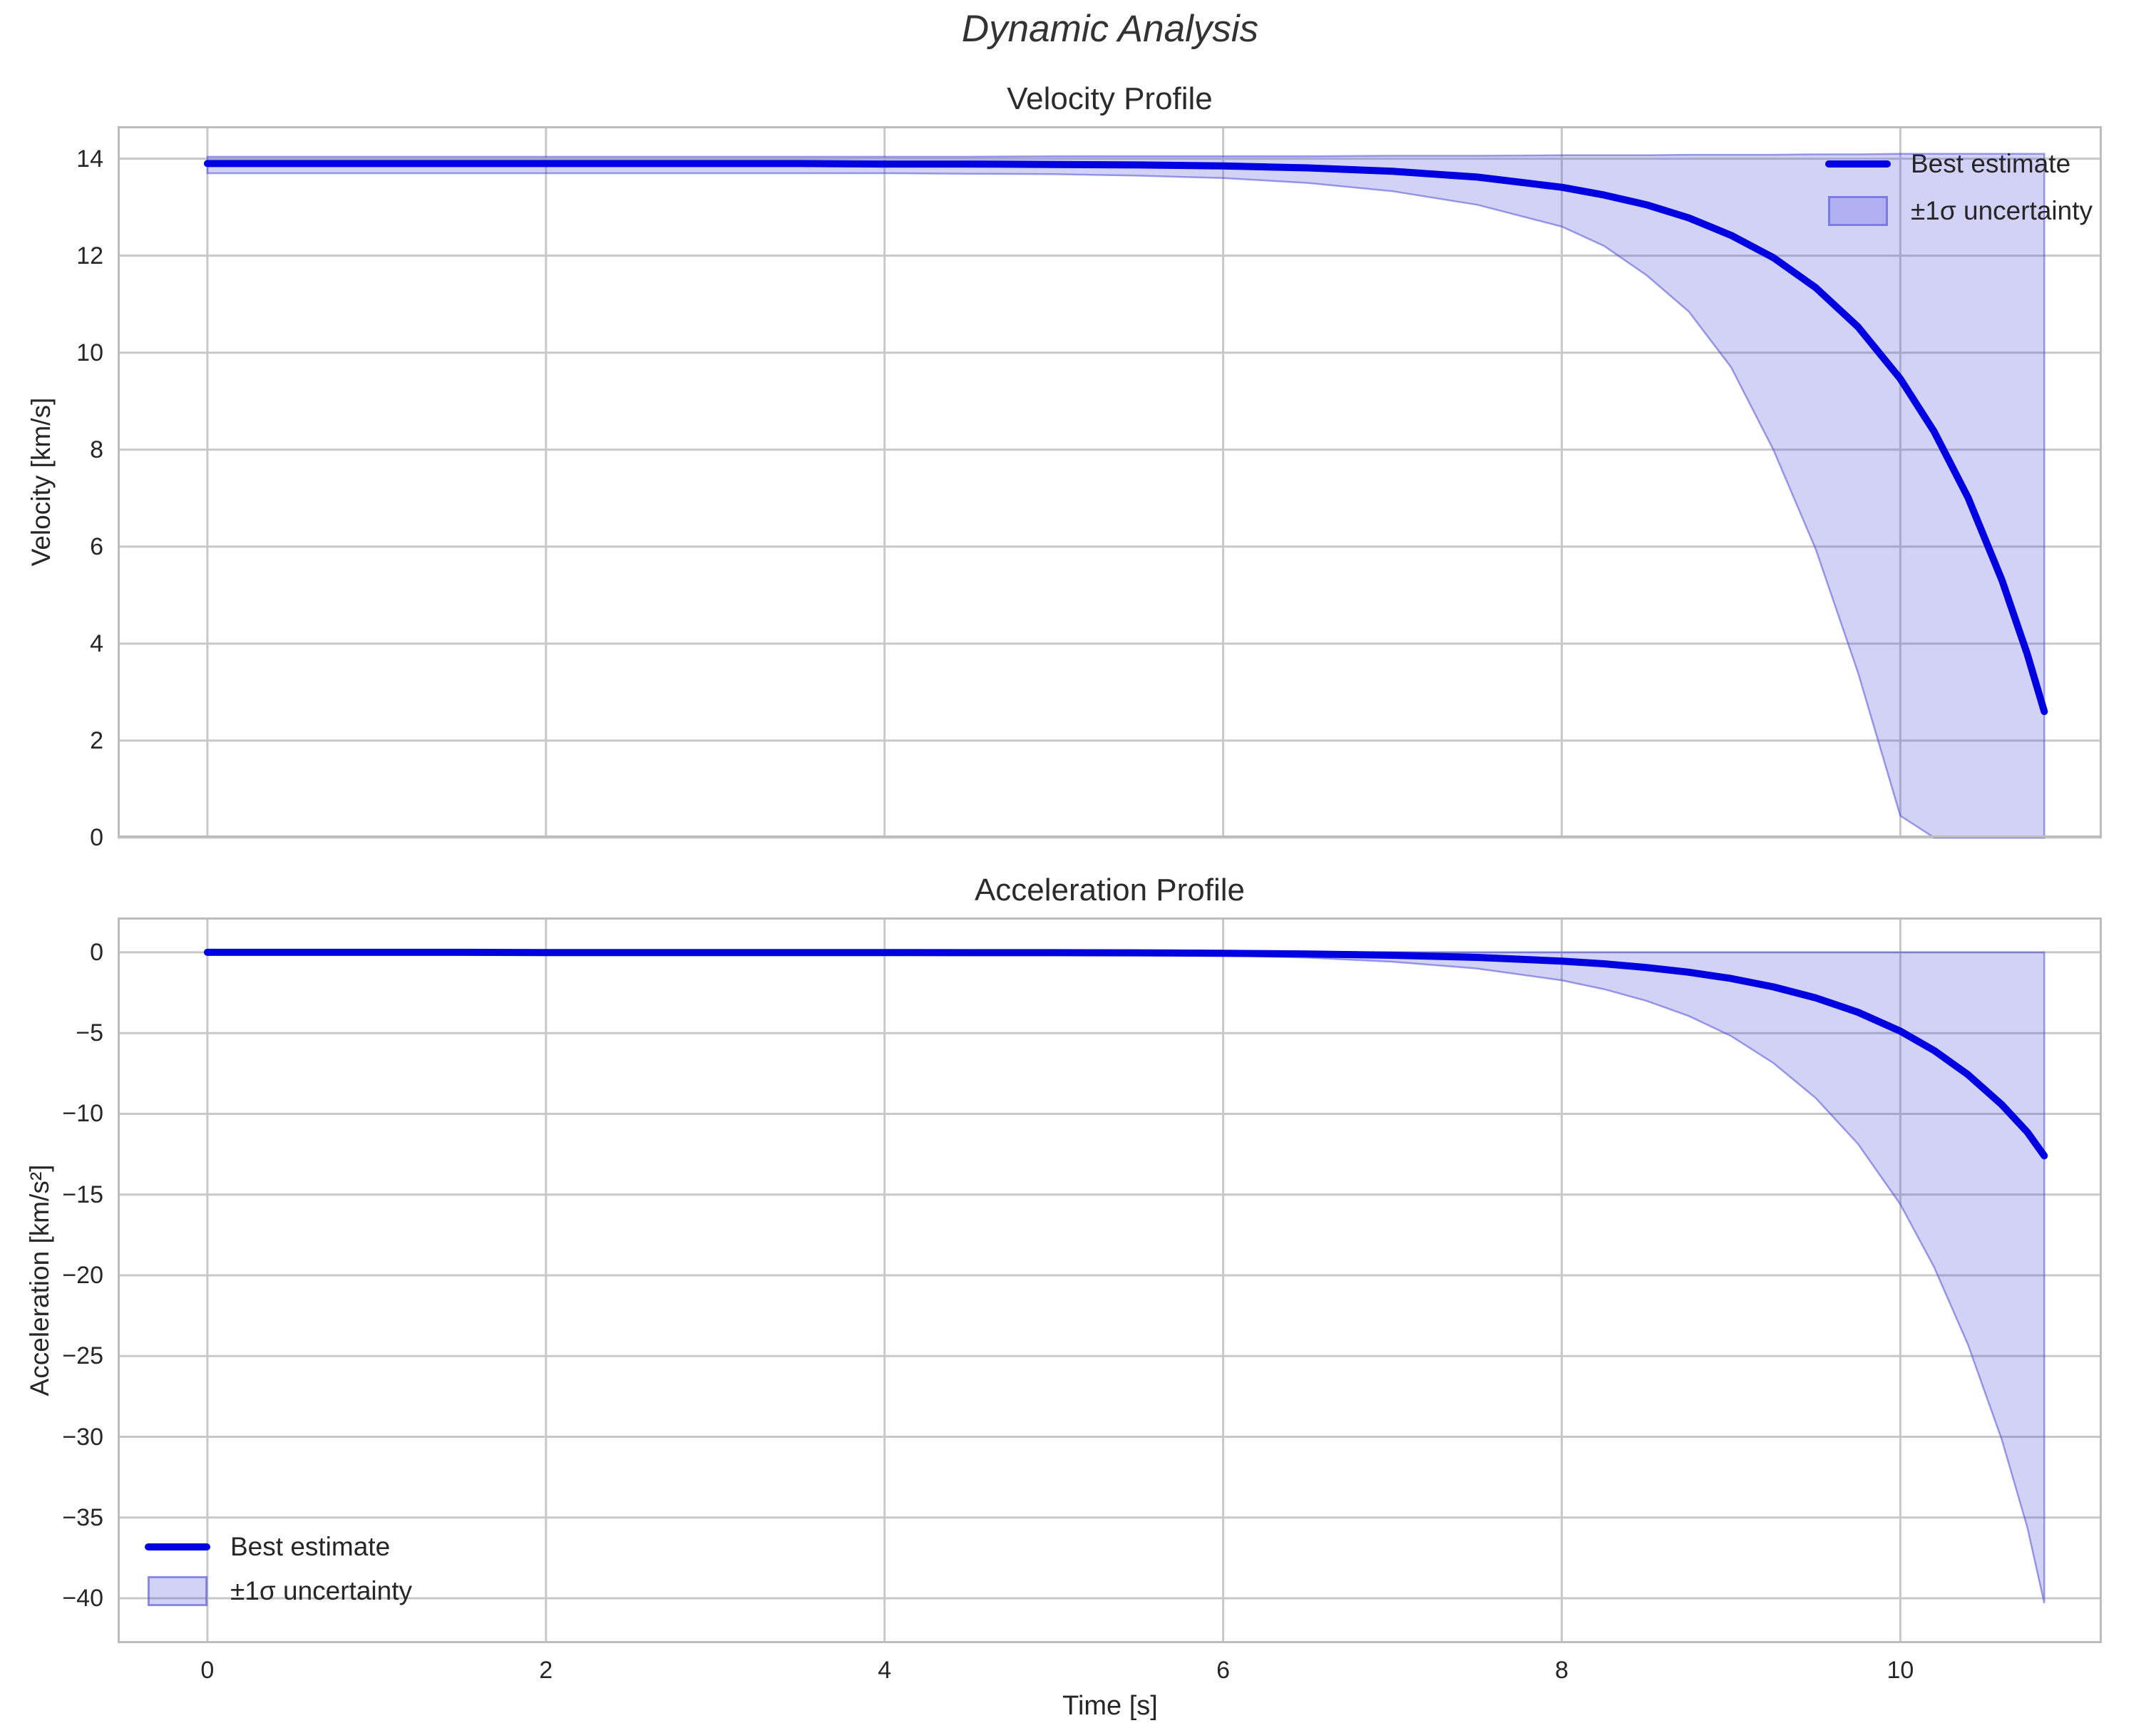  Describe the element at coordinates (82, 1194) in the screenshot. I see `y-tick-label: −15` at that location.